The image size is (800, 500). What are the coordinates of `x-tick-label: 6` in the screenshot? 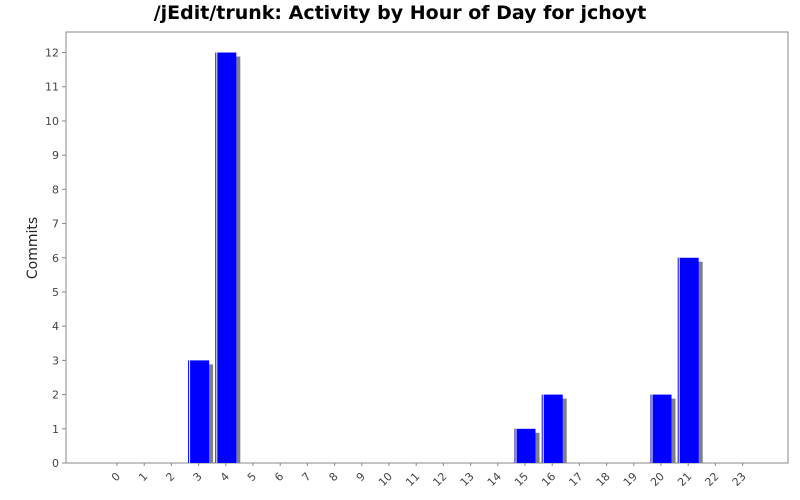 It's located at (279, 477).